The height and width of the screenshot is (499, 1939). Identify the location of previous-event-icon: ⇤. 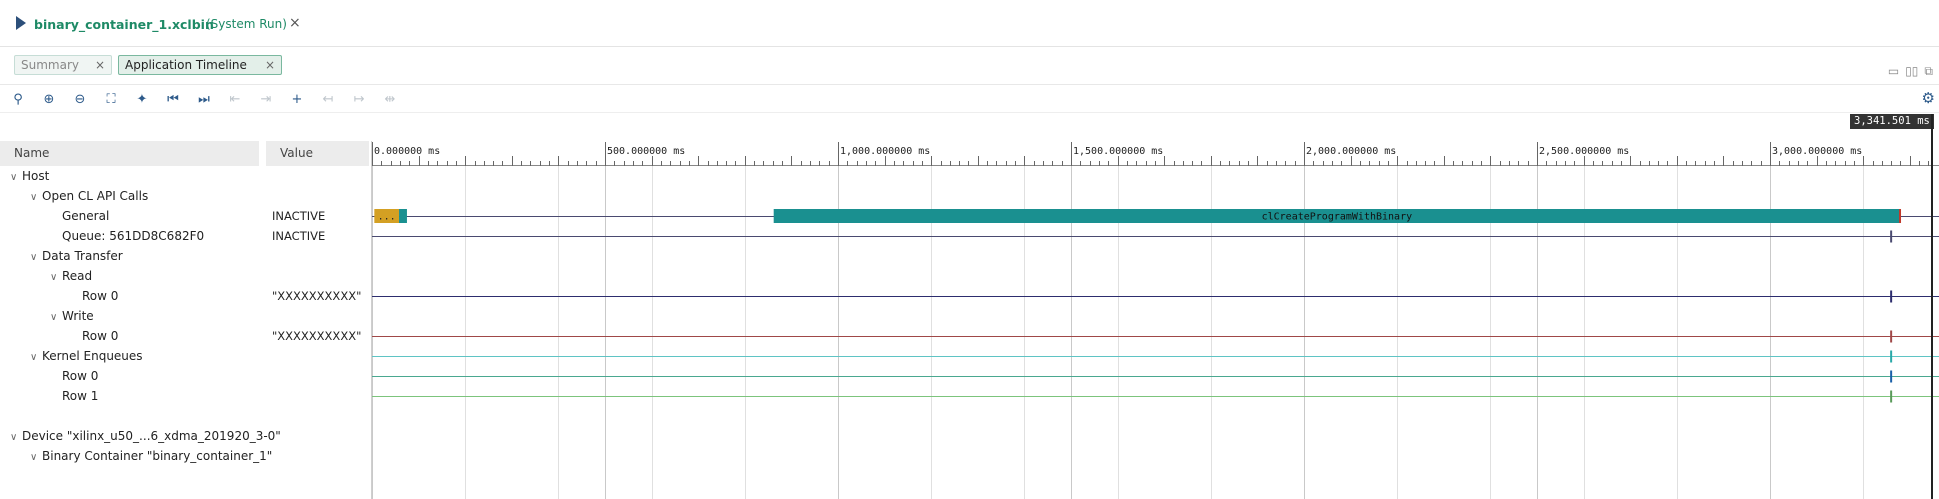
(235, 99).